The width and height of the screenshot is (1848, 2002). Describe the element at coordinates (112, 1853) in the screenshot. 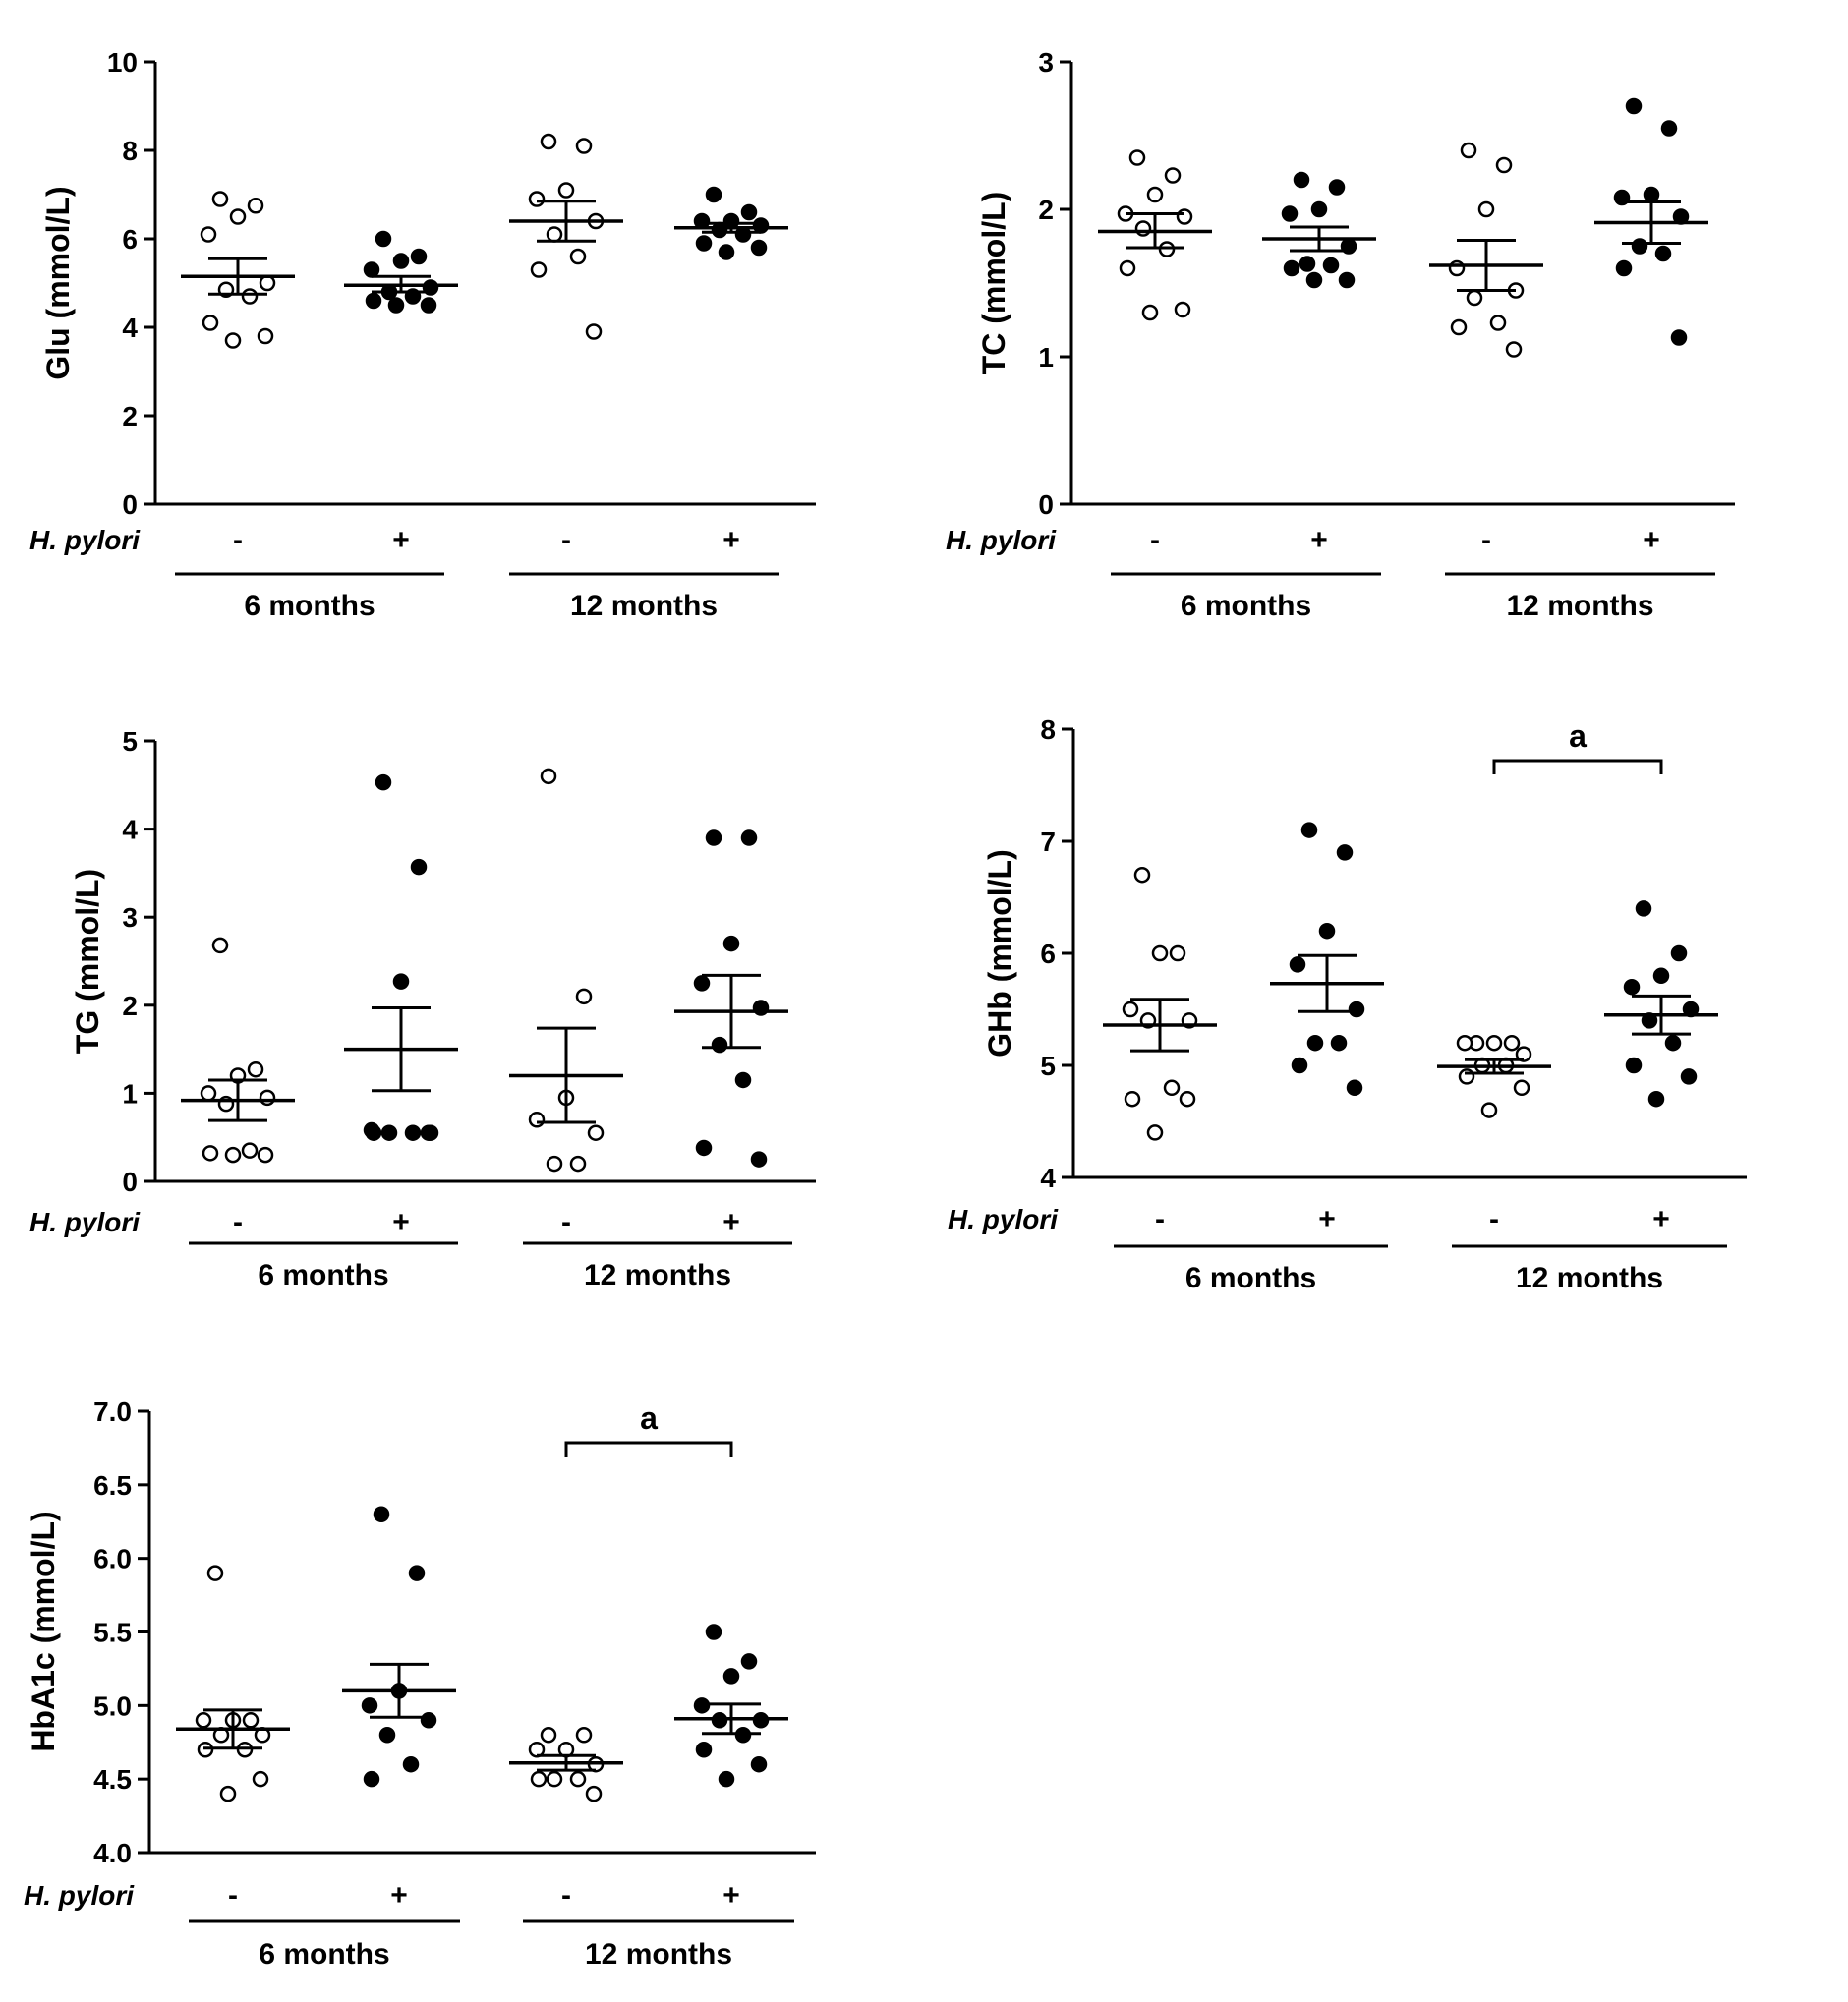

I see `y-tick-label: 4.0` at that location.